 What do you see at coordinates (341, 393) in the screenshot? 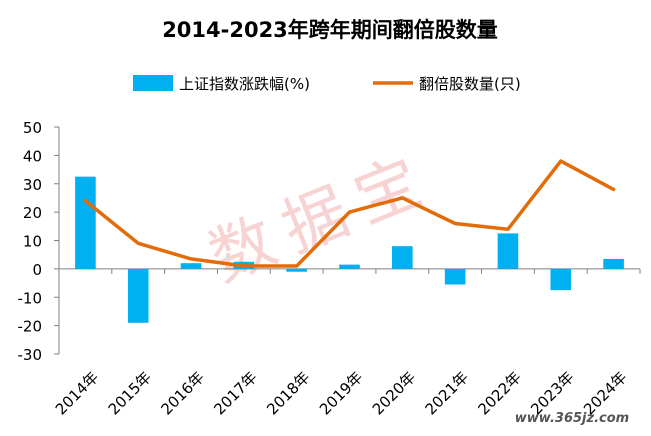
I see `x-tick-label: 2019年` at bounding box center [341, 393].